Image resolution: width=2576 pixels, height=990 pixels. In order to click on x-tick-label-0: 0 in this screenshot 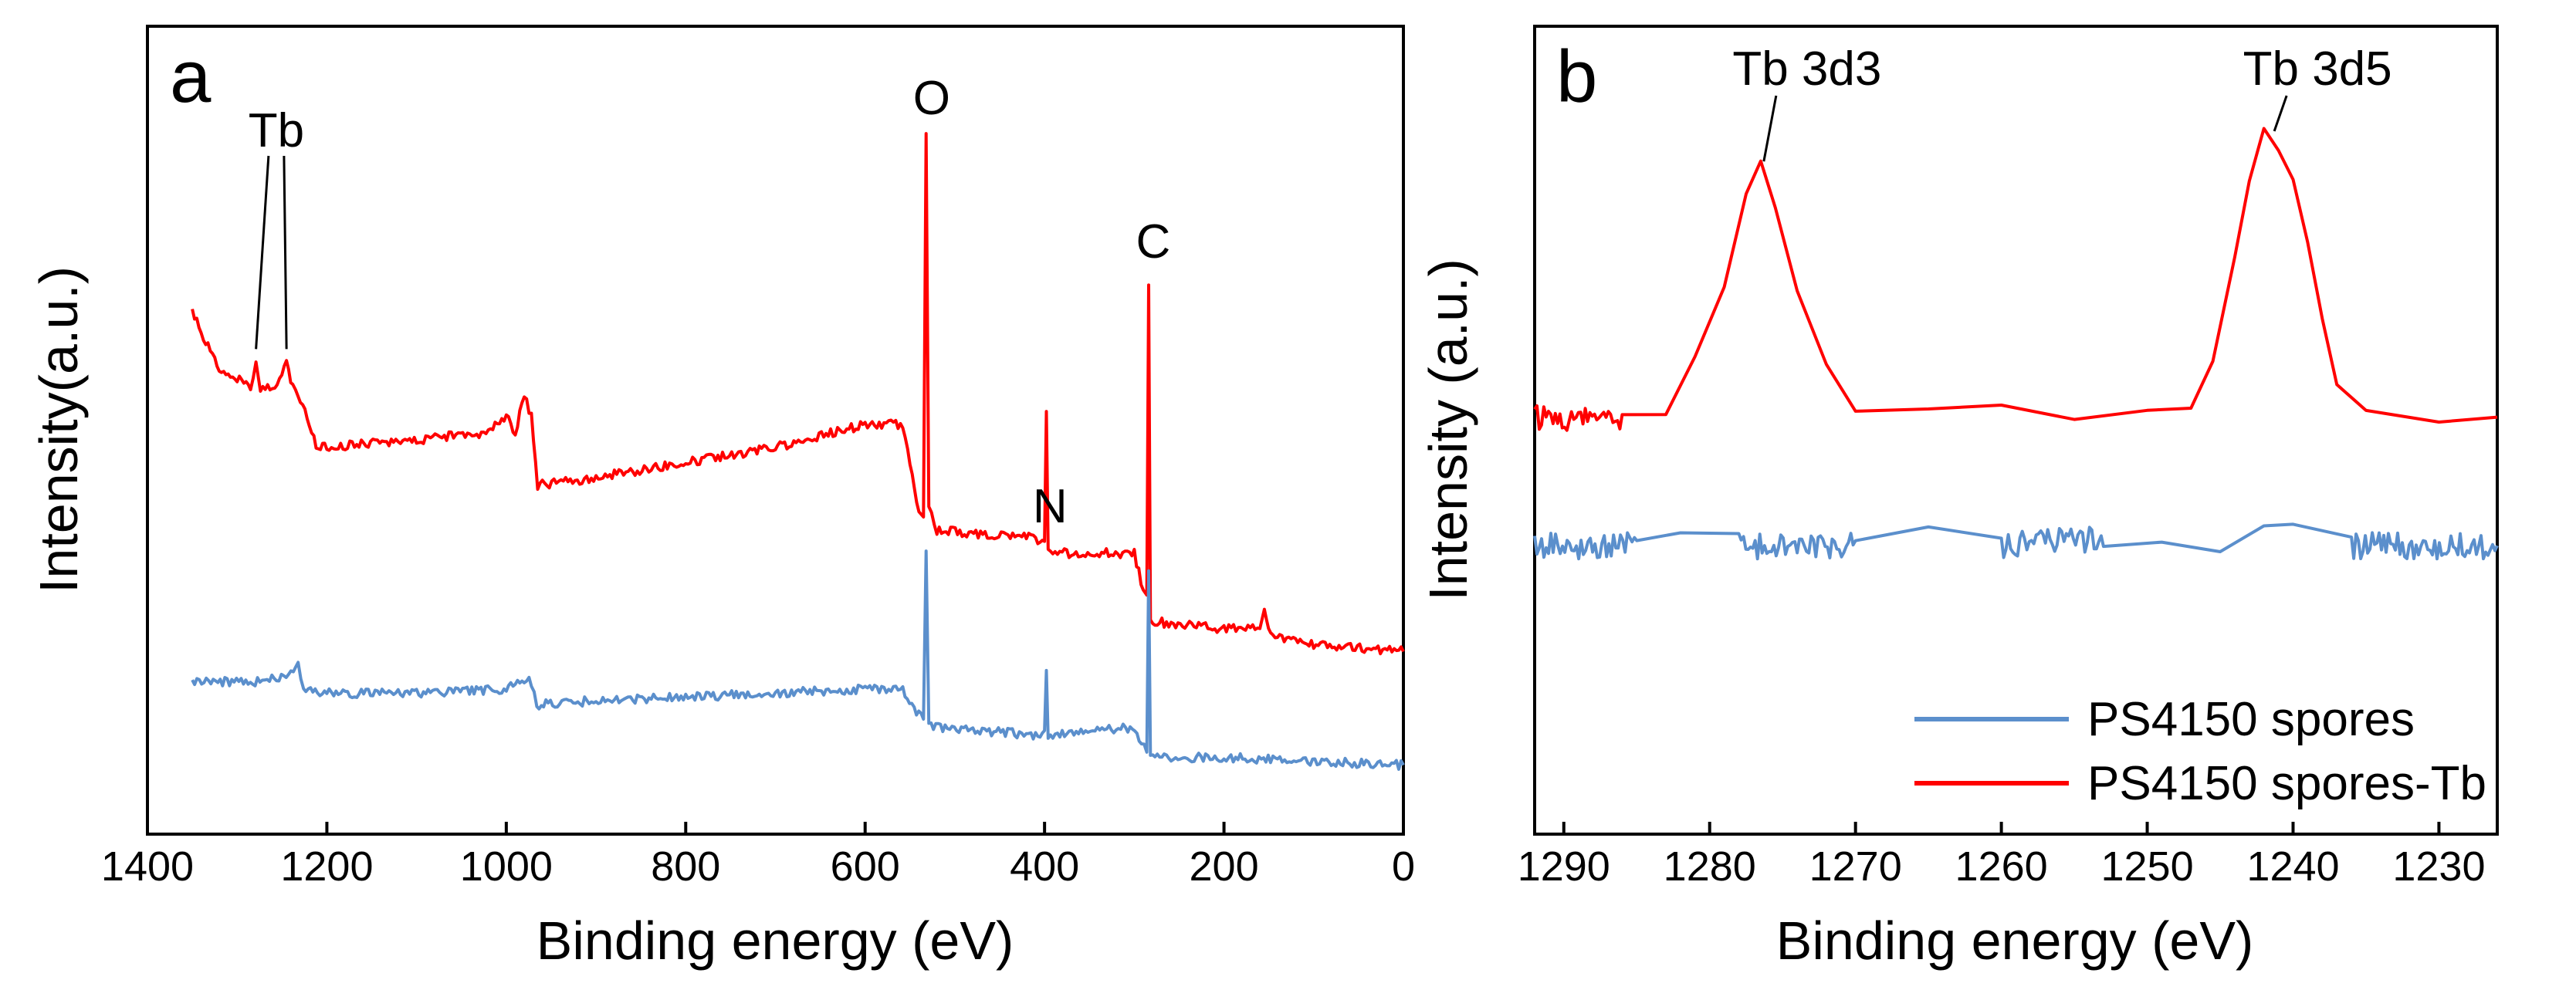, I will do `click(1403, 867)`.